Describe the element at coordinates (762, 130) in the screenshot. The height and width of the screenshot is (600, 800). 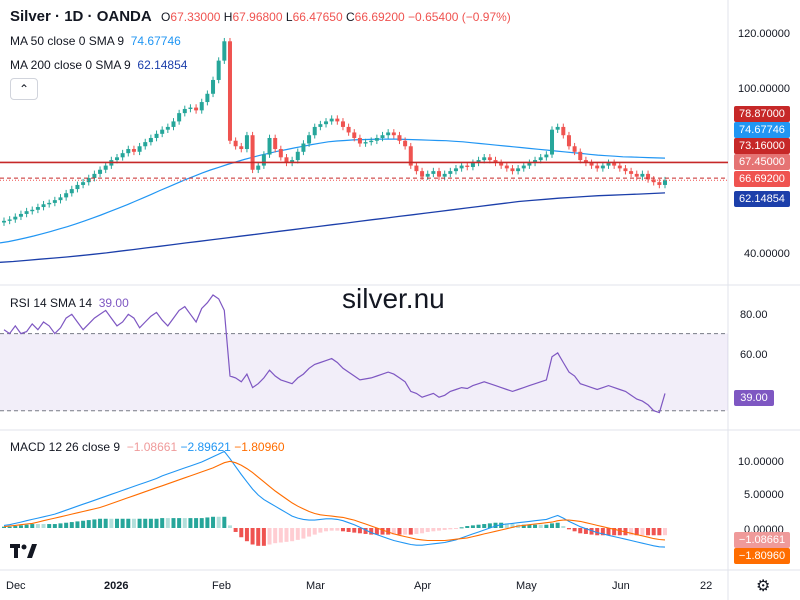
I see `badge-ma50: 74.67746` at that location.